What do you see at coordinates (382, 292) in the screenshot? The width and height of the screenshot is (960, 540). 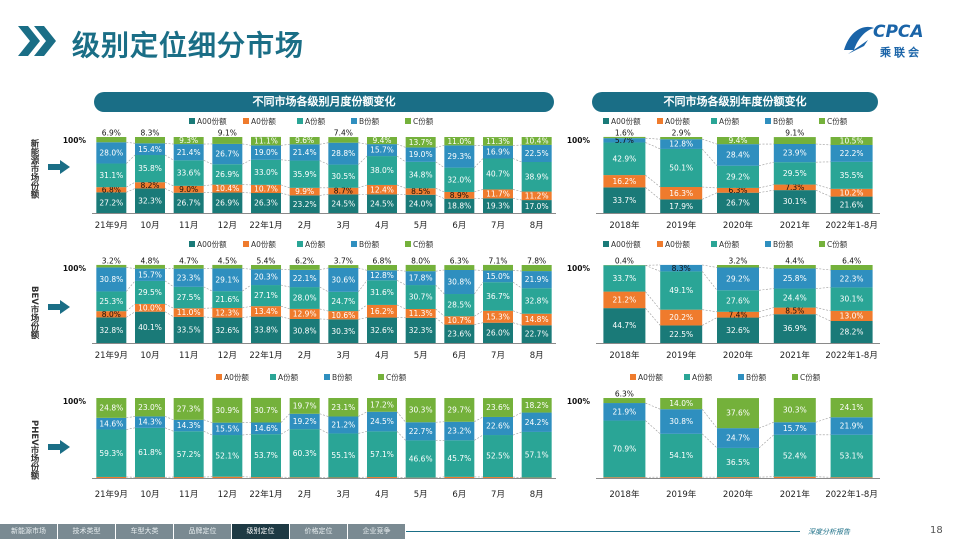 I see `data-label-A: 31.6%` at bounding box center [382, 292].